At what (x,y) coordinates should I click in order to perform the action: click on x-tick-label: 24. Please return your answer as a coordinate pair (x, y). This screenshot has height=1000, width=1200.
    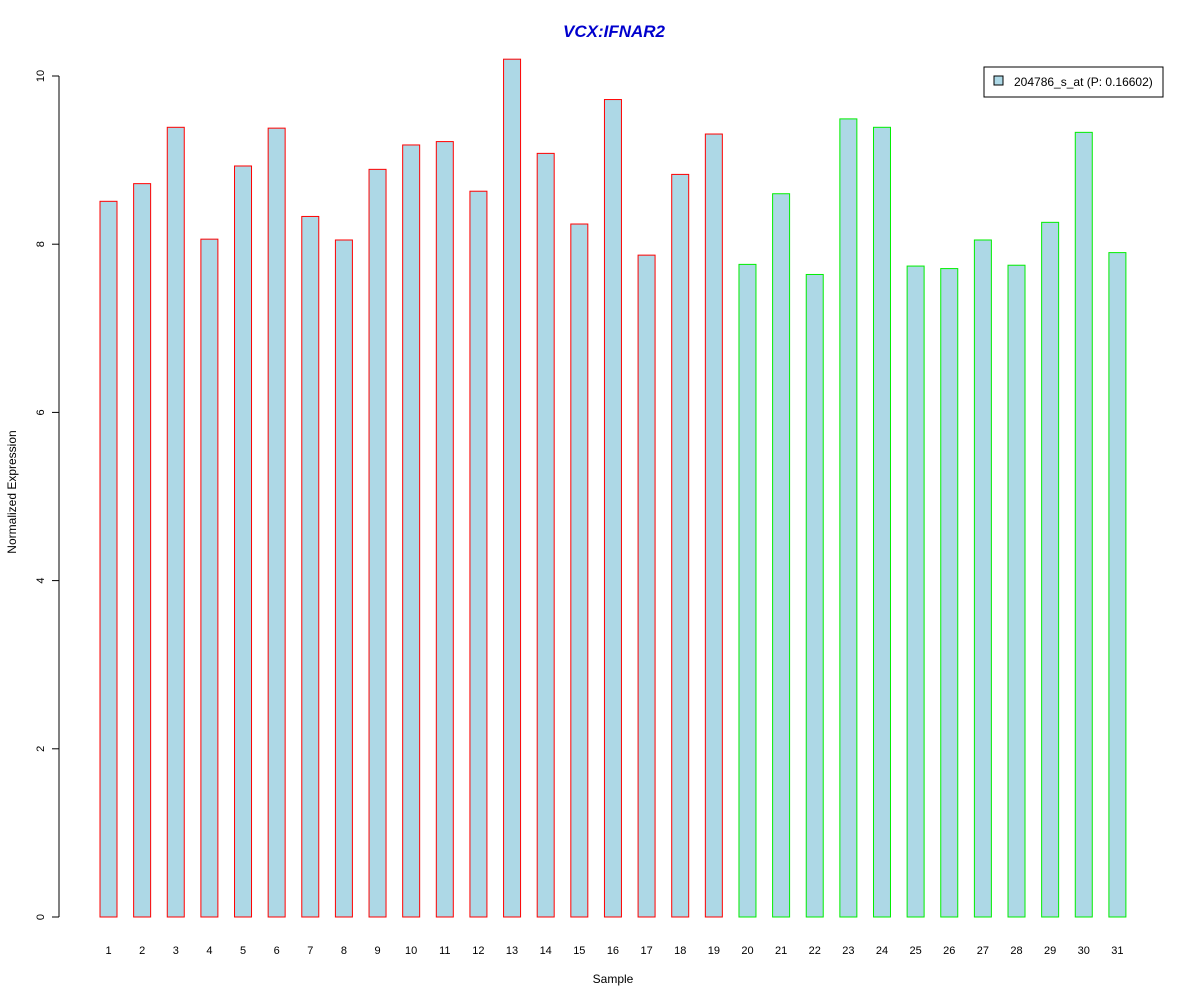
    Looking at the image, I should click on (882, 951).